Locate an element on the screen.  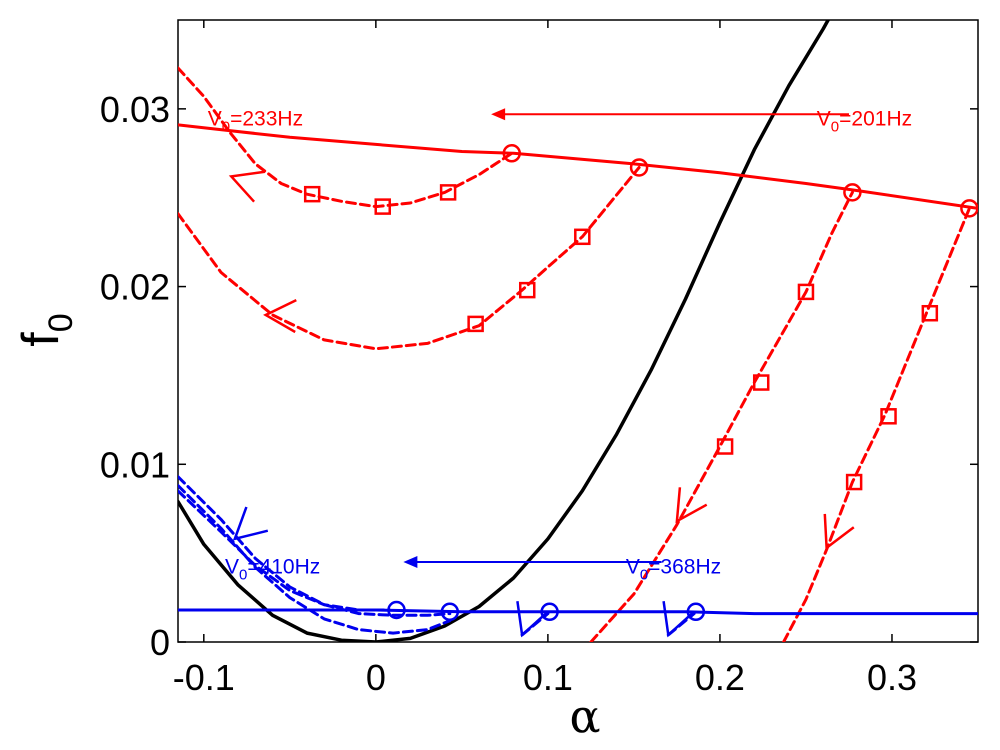
x-tick-label: 0.2 is located at coordinates (720, 677).